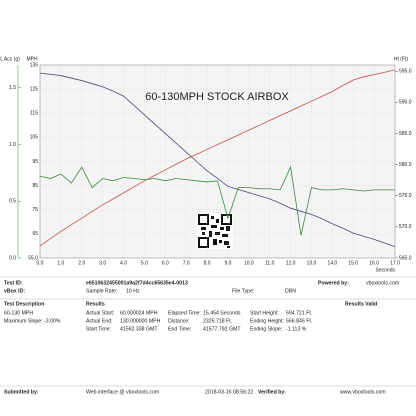 This screenshot has width=416, height=416. Describe the element at coordinates (10, 59) in the screenshot. I see `y3-axis-label: L Acc (g)` at that location.